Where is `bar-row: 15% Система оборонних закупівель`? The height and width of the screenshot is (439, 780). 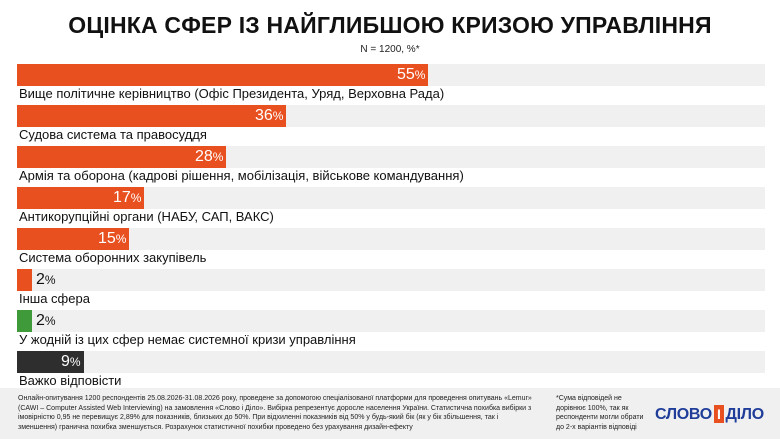
bar-row: 15% Система оборонних закупівель is located at coordinates (391, 248).